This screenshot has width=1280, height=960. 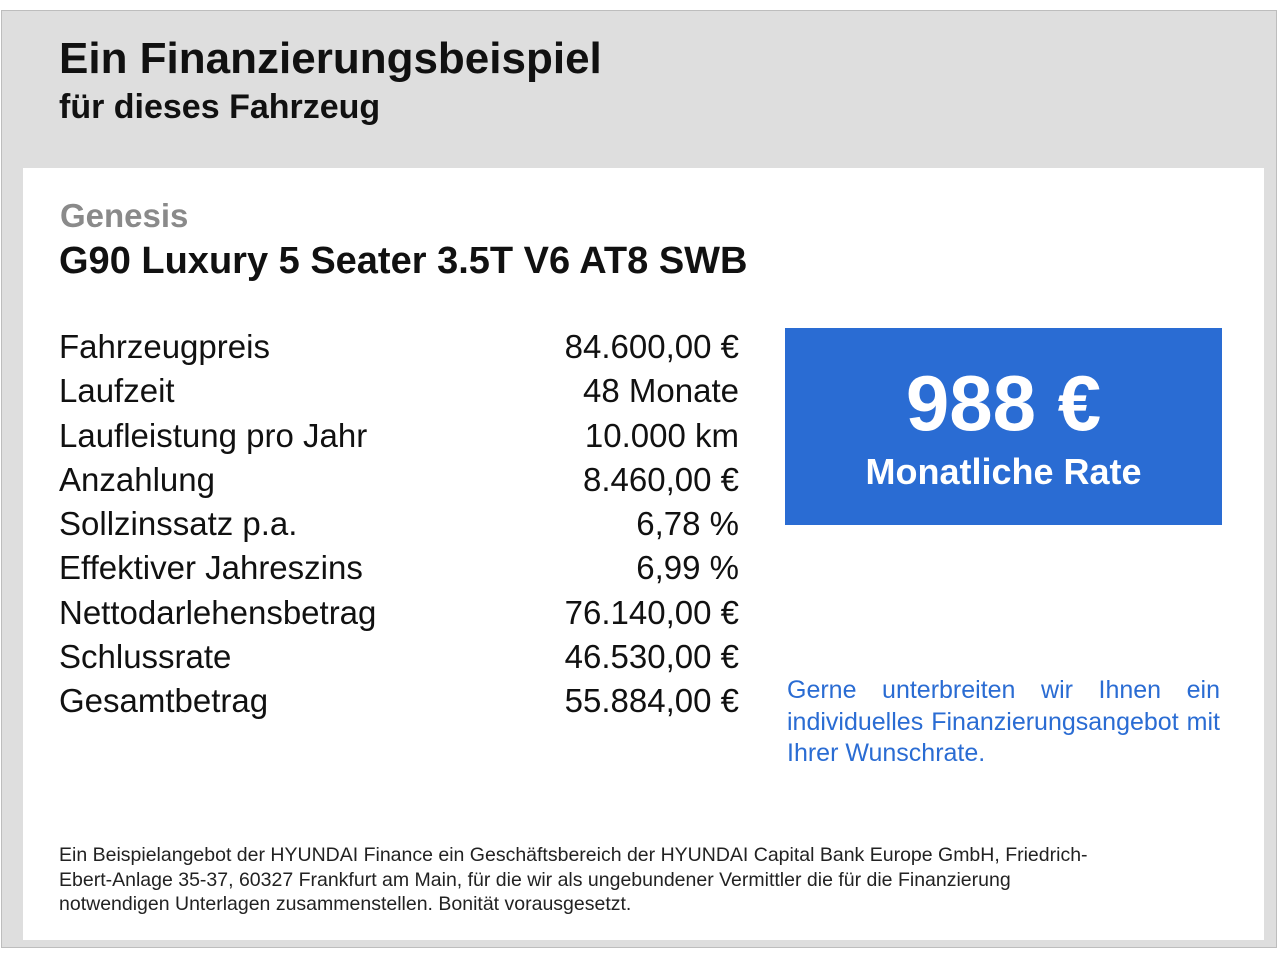 What do you see at coordinates (399, 392) in the screenshot?
I see `spec-row-term: Laufzeit 48 Monate` at bounding box center [399, 392].